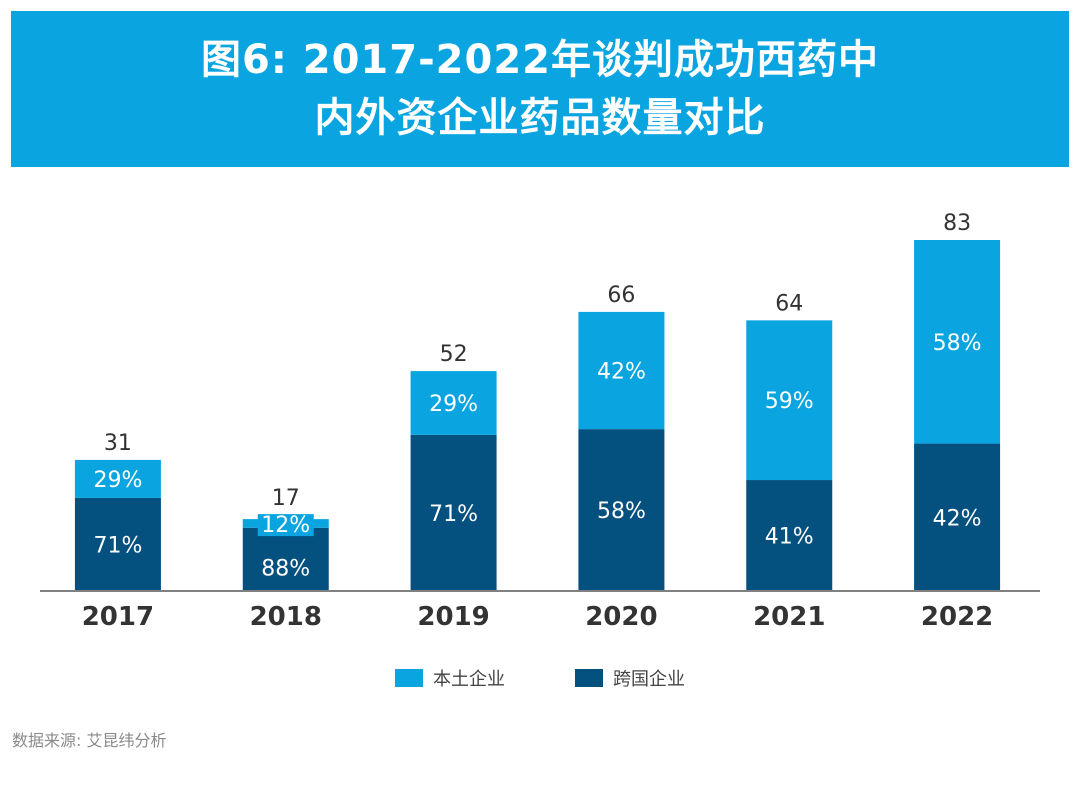  I want to click on label-bg-domestic-2018, so click(285, 525).